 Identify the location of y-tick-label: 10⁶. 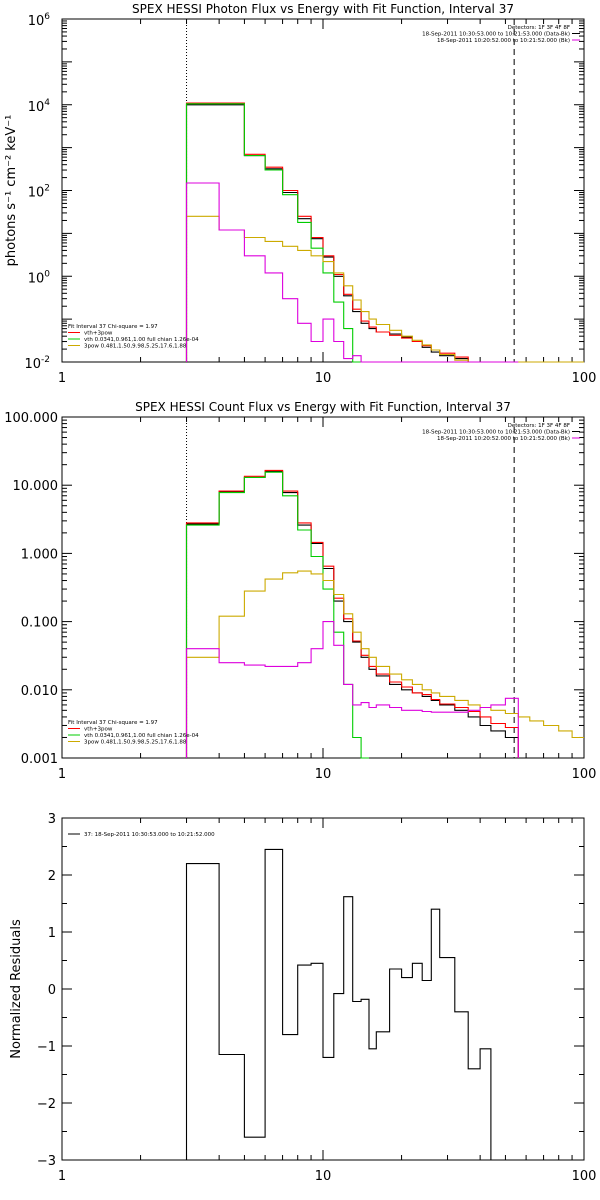
(39, 20).